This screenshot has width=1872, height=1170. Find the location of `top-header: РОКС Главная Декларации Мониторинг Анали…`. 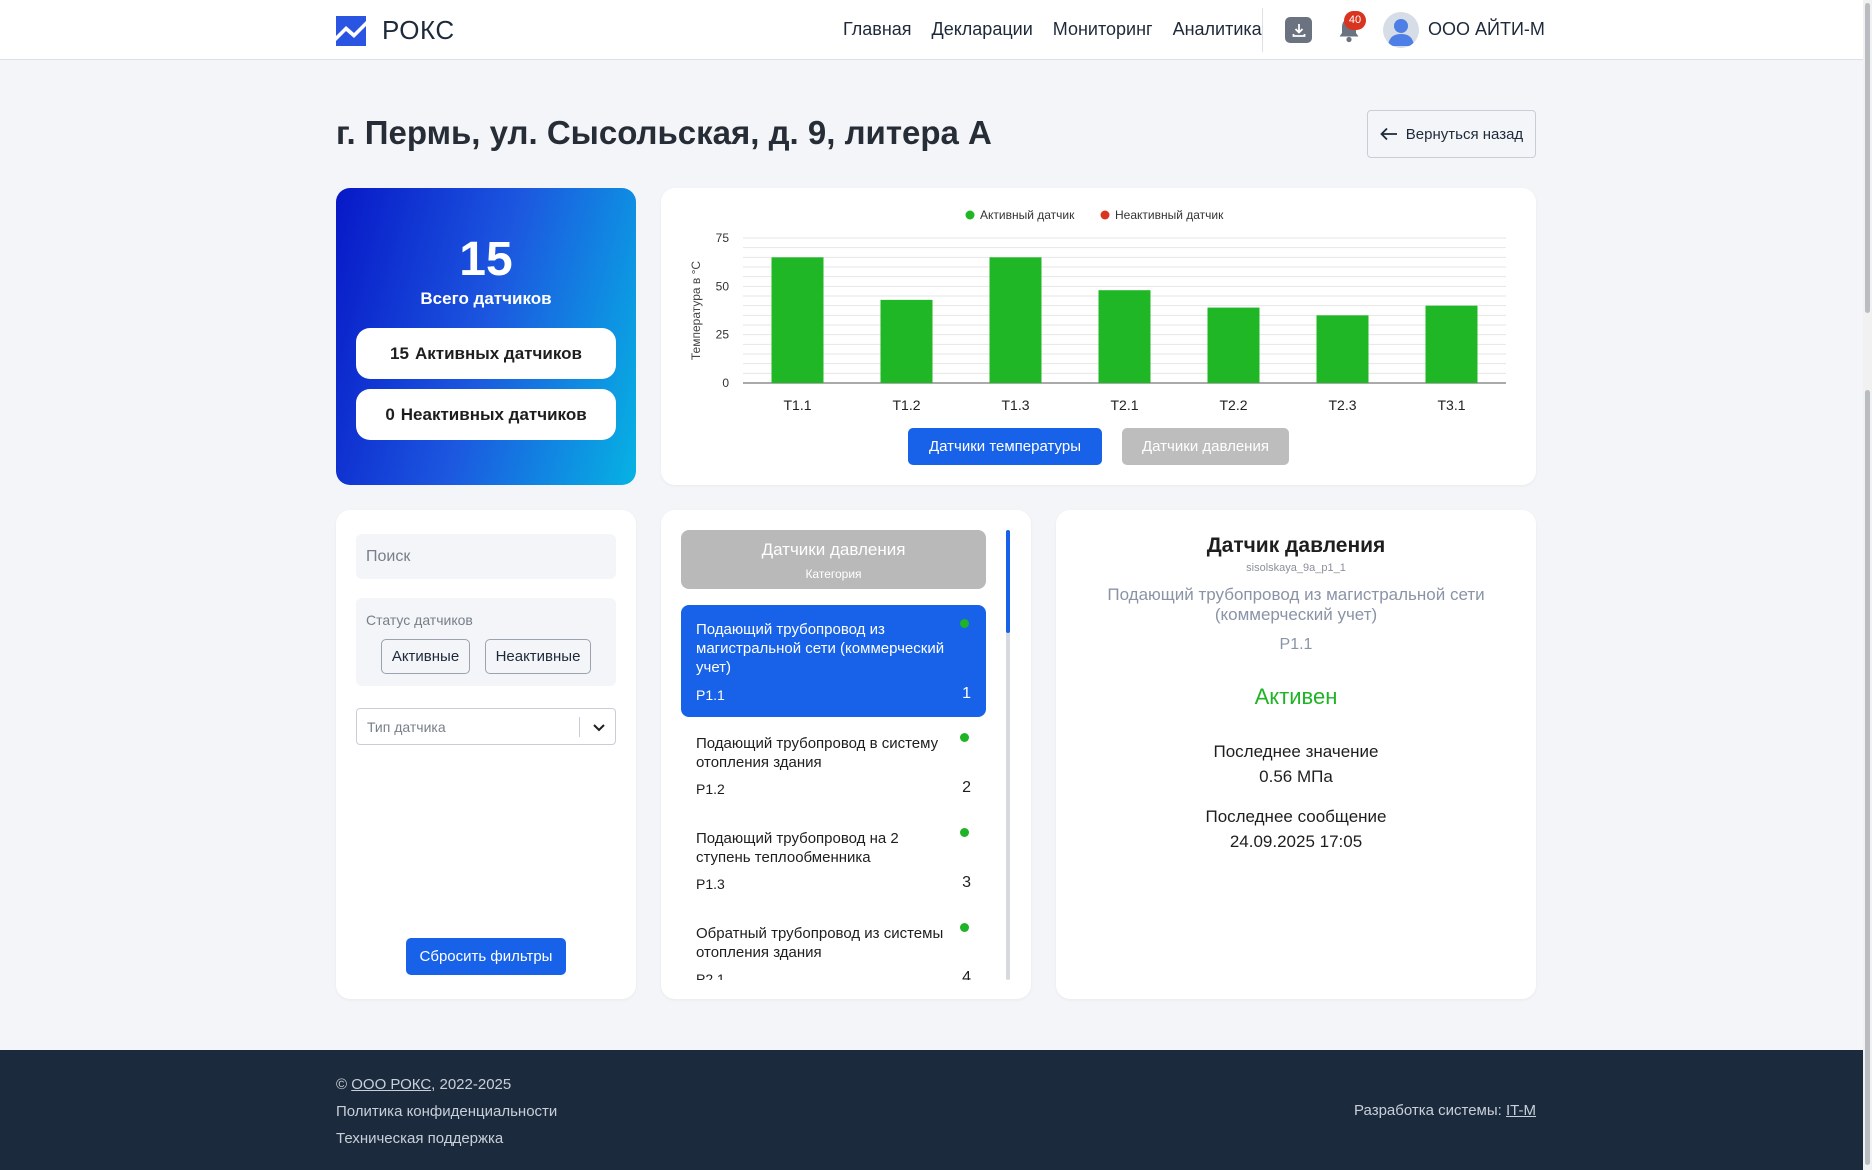

top-header: РОКС Главная Декларации Мониторинг Анали… is located at coordinates (931, 30).